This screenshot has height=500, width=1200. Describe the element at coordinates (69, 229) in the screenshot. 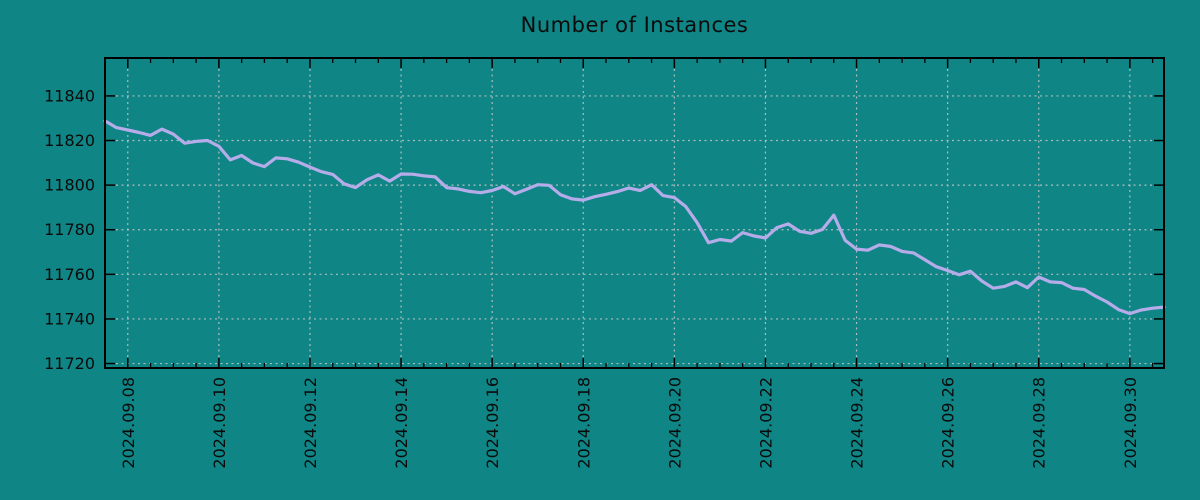

I see `y-tick-label: 11780` at that location.